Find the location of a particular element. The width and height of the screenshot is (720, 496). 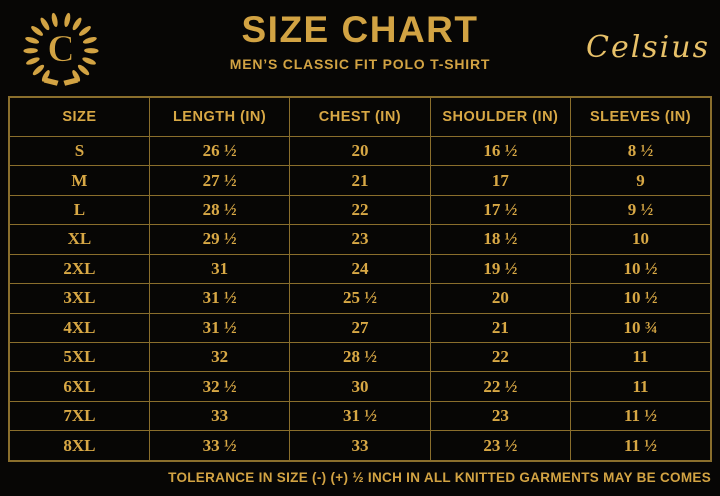

measure-cell: 25 ½ is located at coordinates (360, 298).